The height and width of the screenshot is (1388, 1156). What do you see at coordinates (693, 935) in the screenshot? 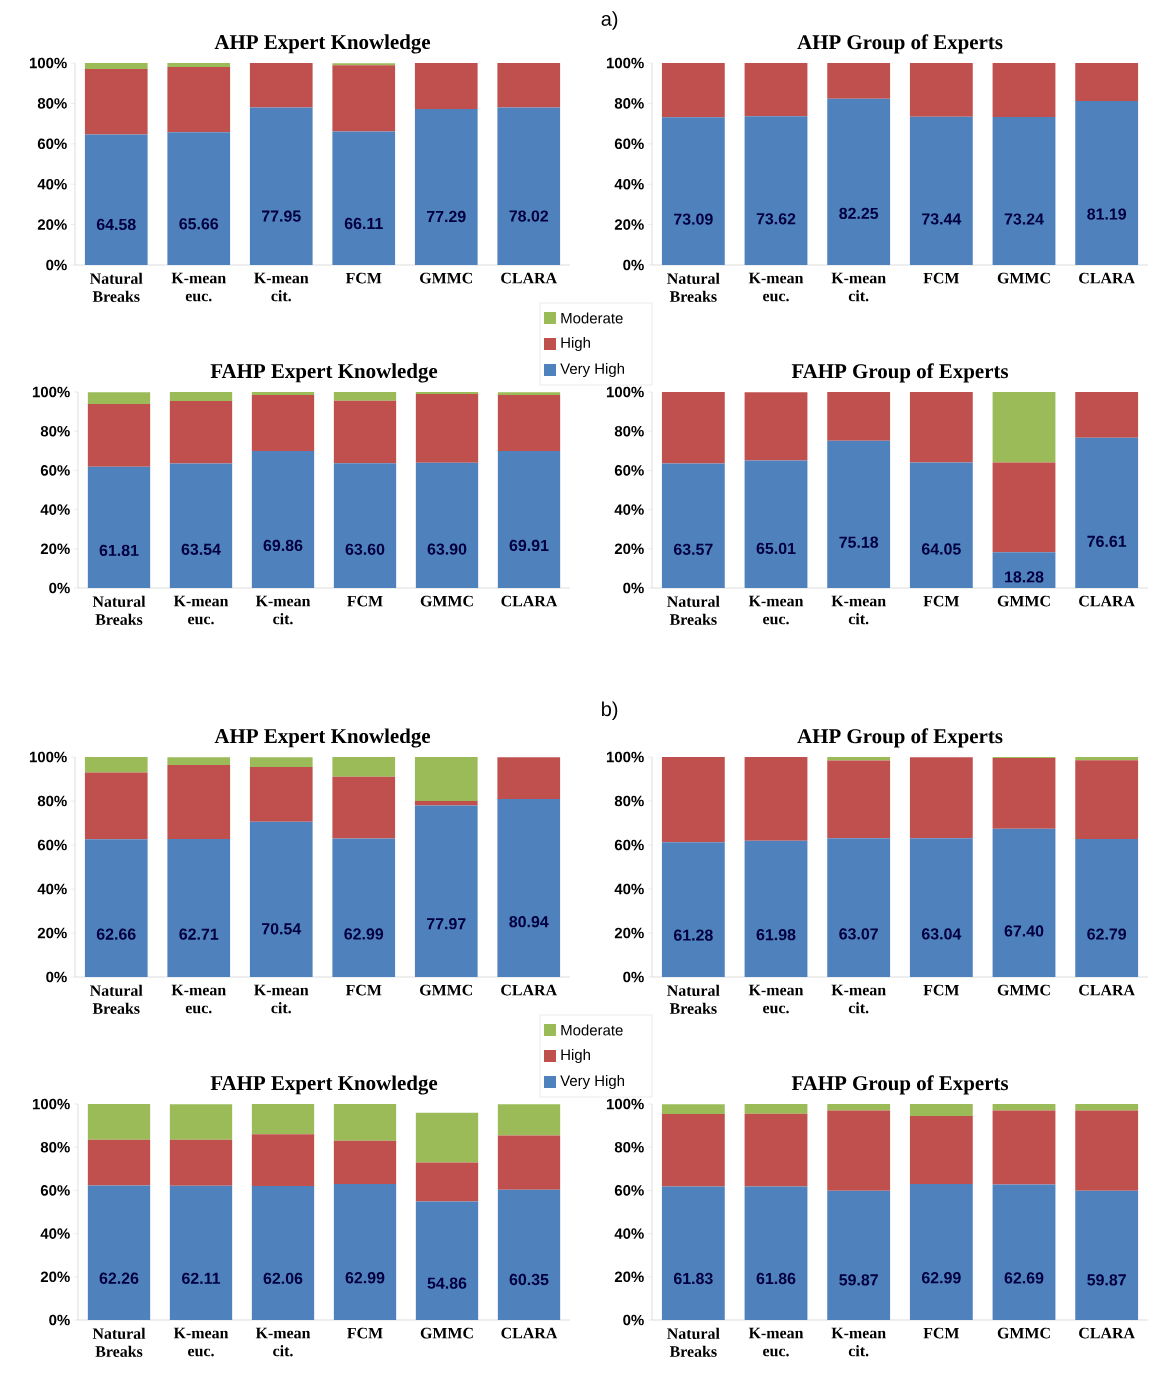
I see `data-label: 61.28` at bounding box center [693, 935].